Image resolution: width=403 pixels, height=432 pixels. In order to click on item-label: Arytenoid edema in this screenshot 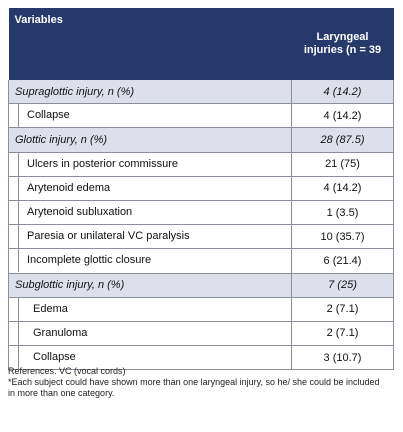, I will do `click(151, 188)`.